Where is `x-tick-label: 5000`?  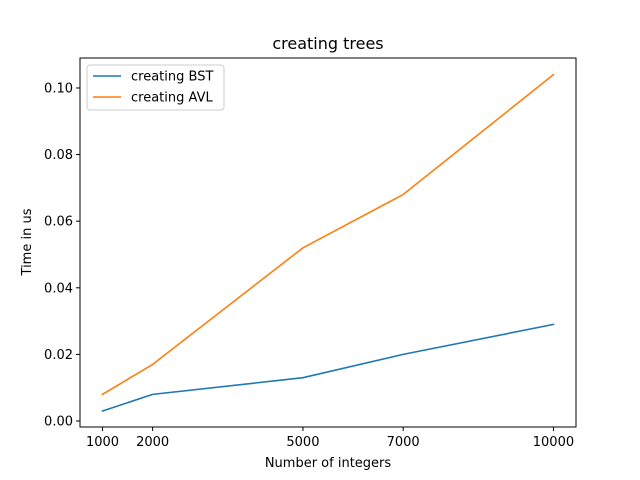
x-tick-label: 5000 is located at coordinates (302, 442).